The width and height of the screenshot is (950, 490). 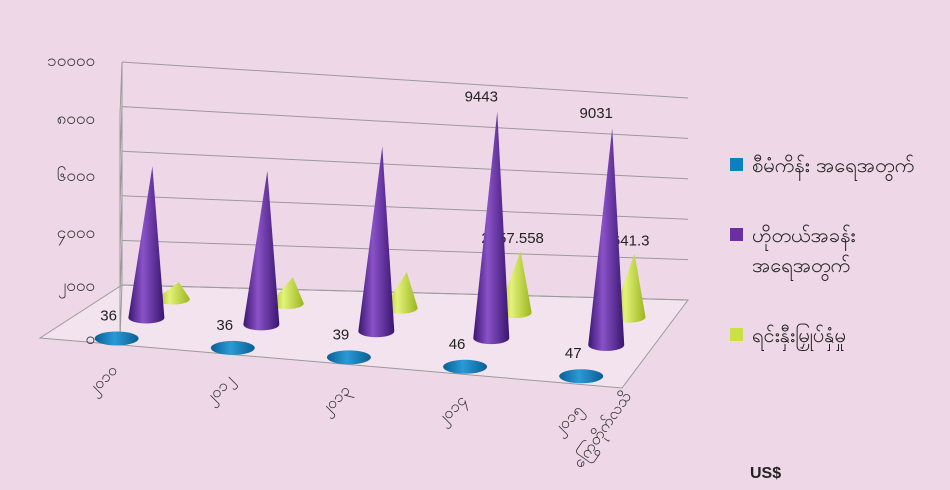 What do you see at coordinates (71, 61) in the screenshot?
I see `y-tick-label: ၁၀၀၀၀` at bounding box center [71, 61].